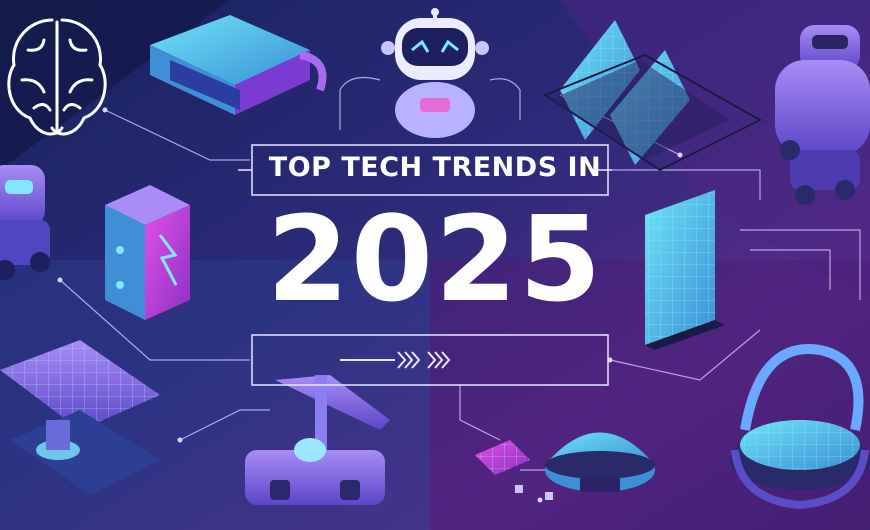 This screenshot has height=530, width=870. Describe the element at coordinates (600, 462) in the screenshot. I see `drone-icon` at that location.